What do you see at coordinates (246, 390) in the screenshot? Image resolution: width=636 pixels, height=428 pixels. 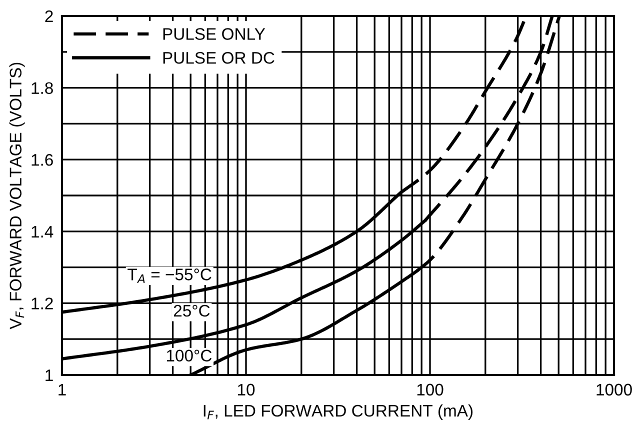 I see `x-tick-label: 10` at bounding box center [246, 390].